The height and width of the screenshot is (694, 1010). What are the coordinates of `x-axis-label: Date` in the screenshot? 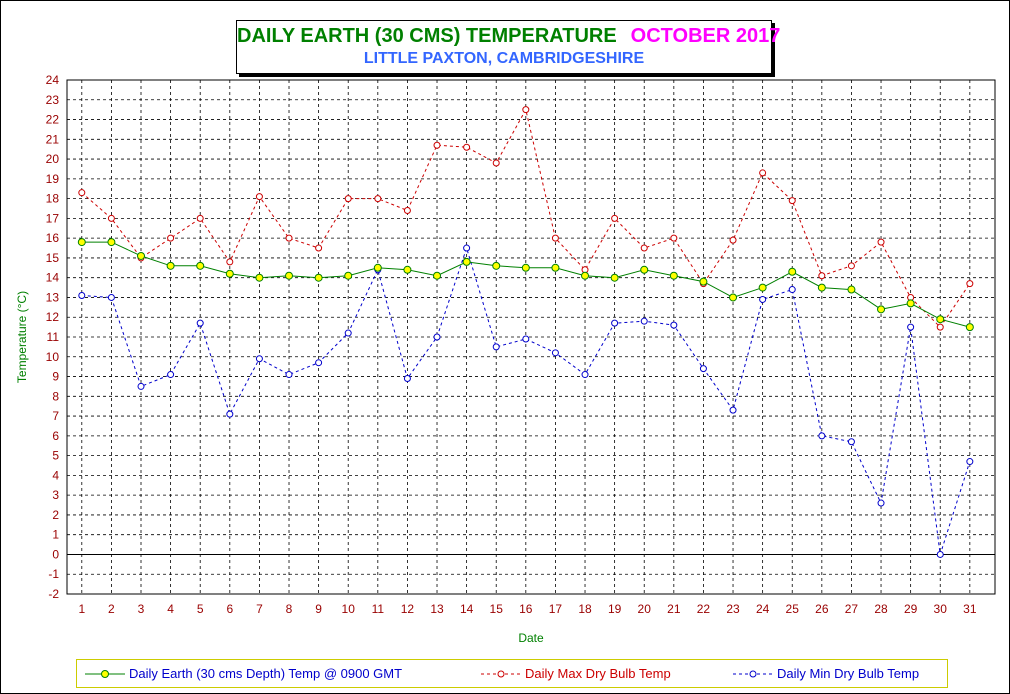 It's located at (531, 638).